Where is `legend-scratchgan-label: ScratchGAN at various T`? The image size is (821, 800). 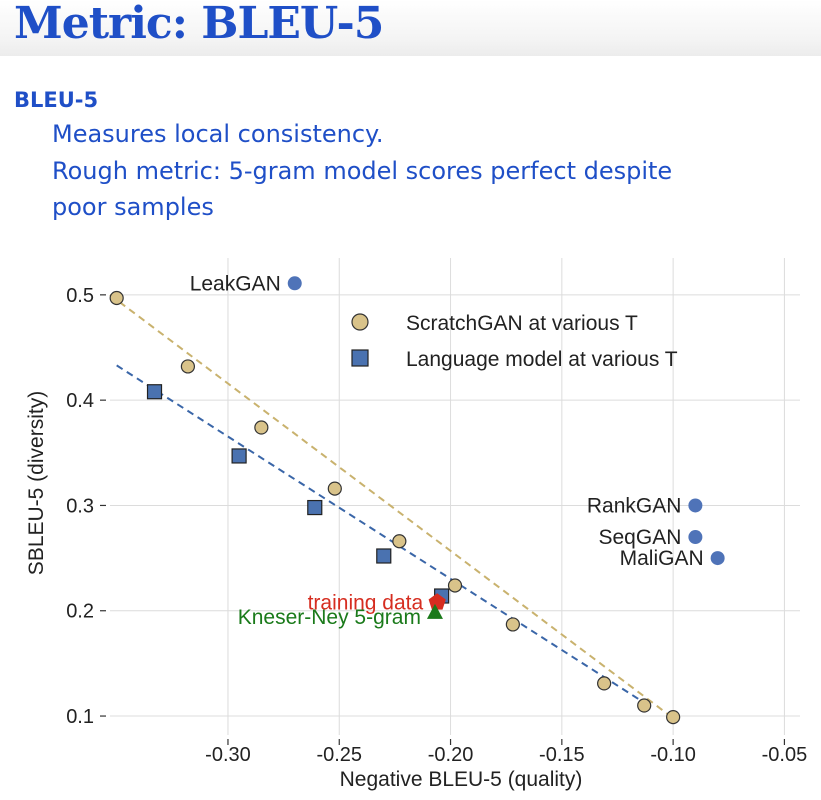
legend-scratchgan-label: ScratchGAN at various T is located at coordinates (522, 323).